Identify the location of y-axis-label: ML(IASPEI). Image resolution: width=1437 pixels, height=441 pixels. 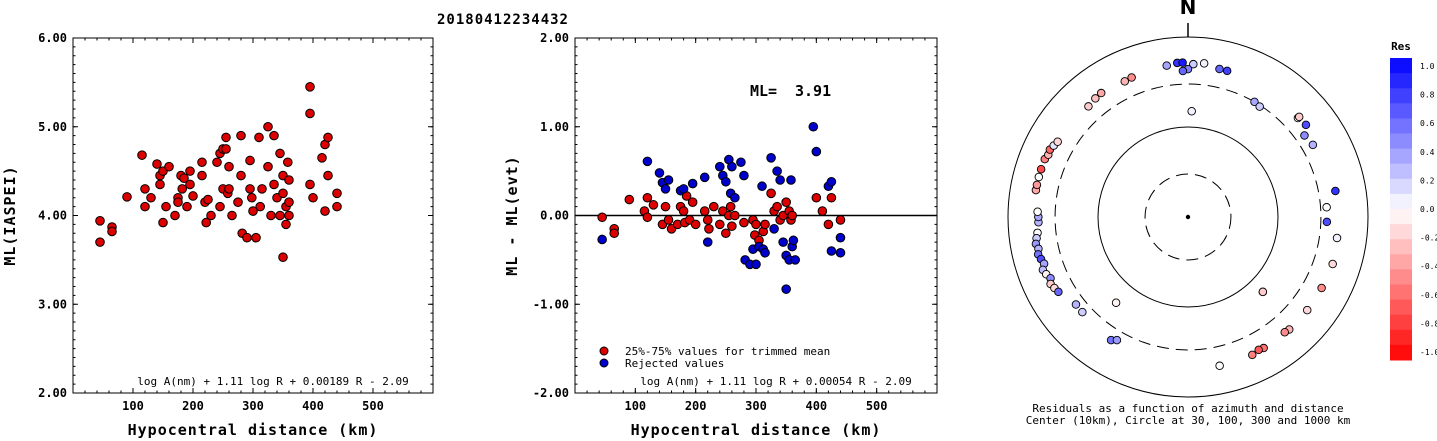
(10, 215).